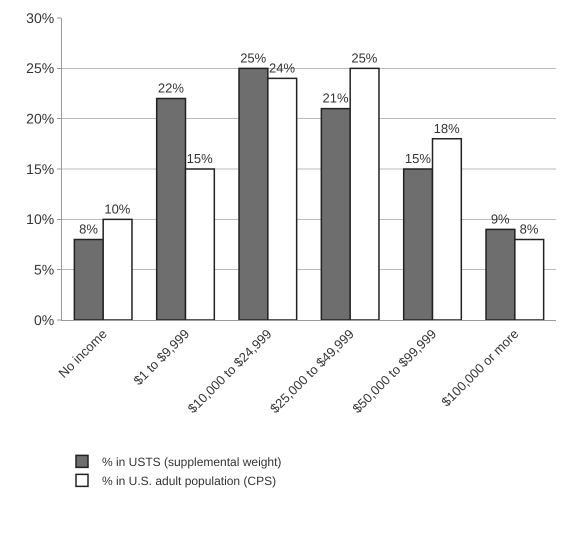 This screenshot has width=566, height=555. Describe the element at coordinates (282, 68) in the screenshot. I see `data-label: 24%` at that location.